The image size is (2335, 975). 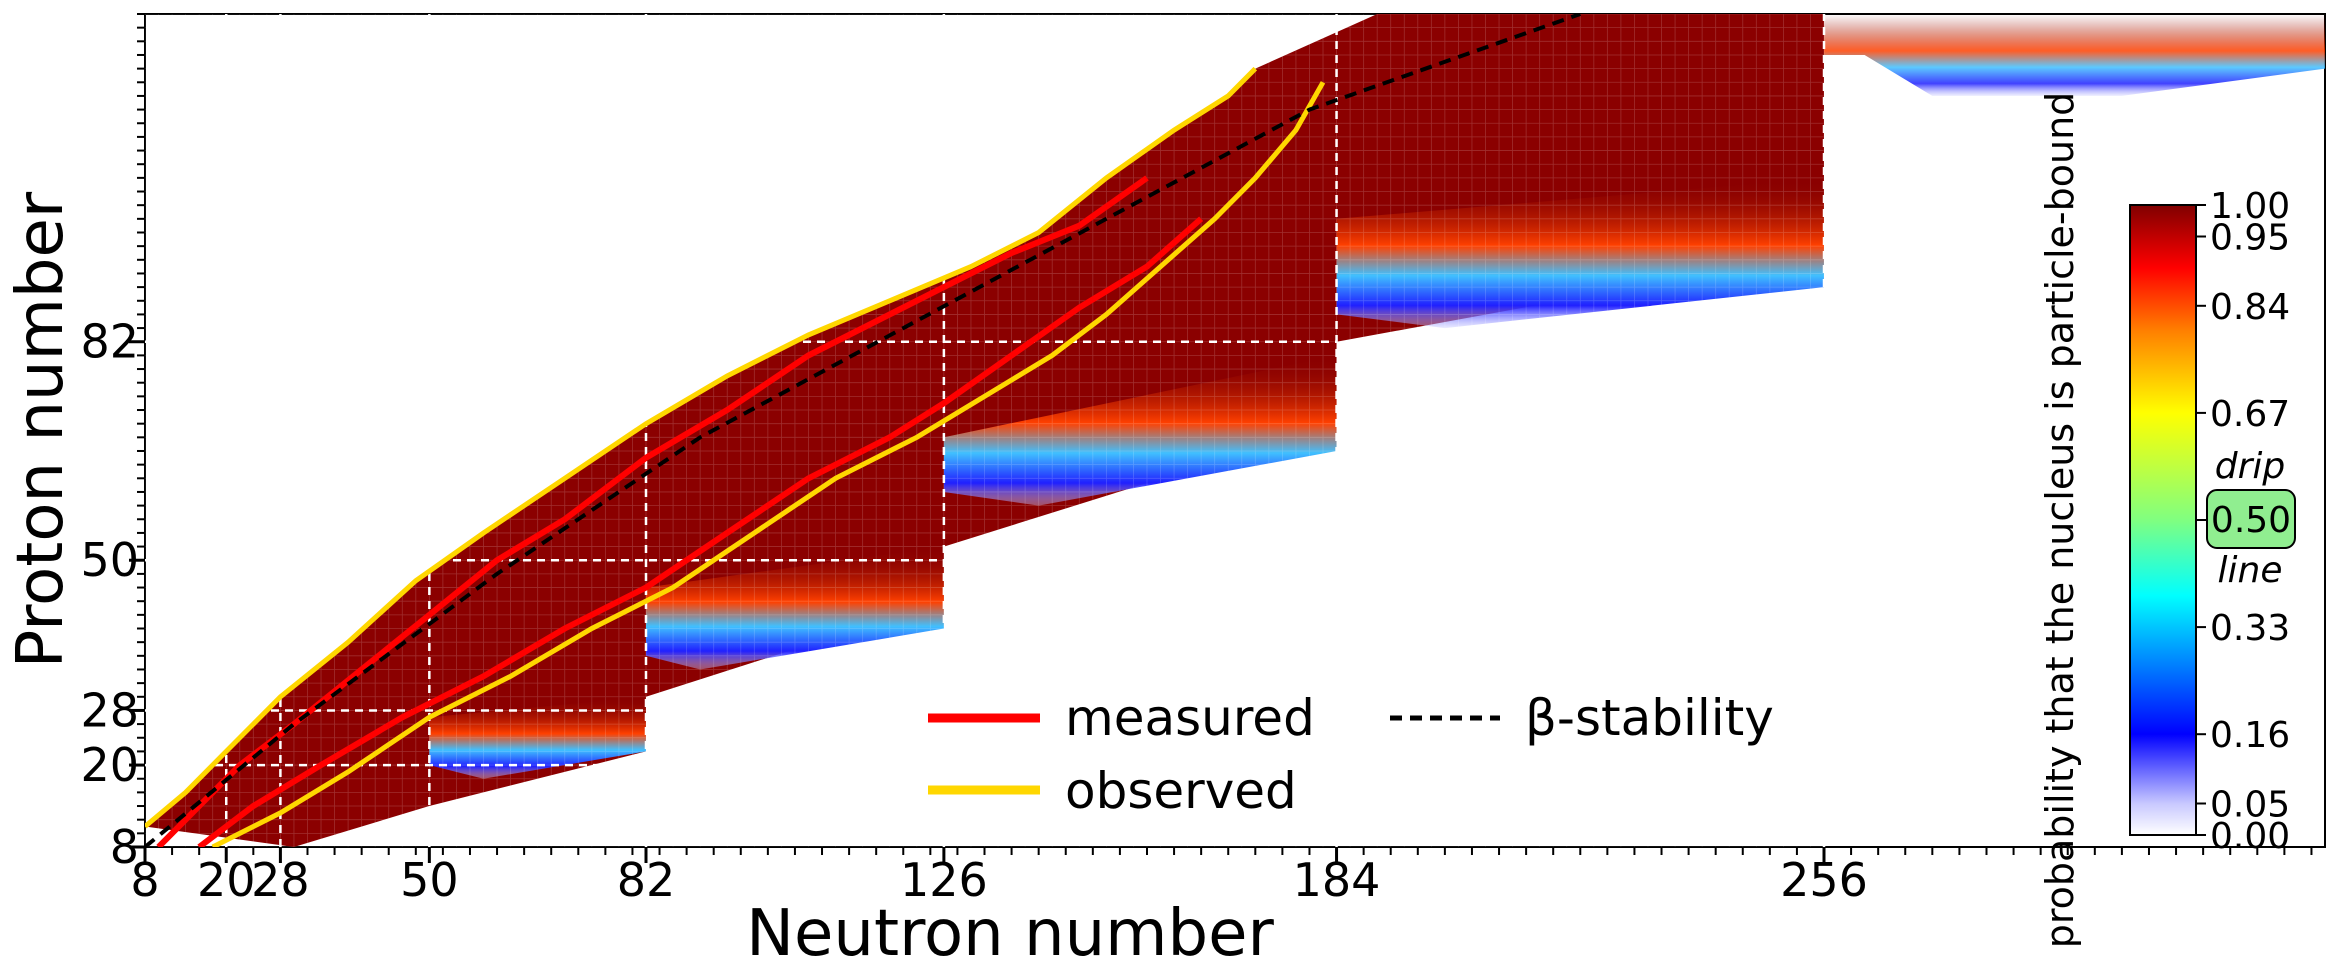 I want to click on colorbar-line-label: line, so click(x=2250, y=570).